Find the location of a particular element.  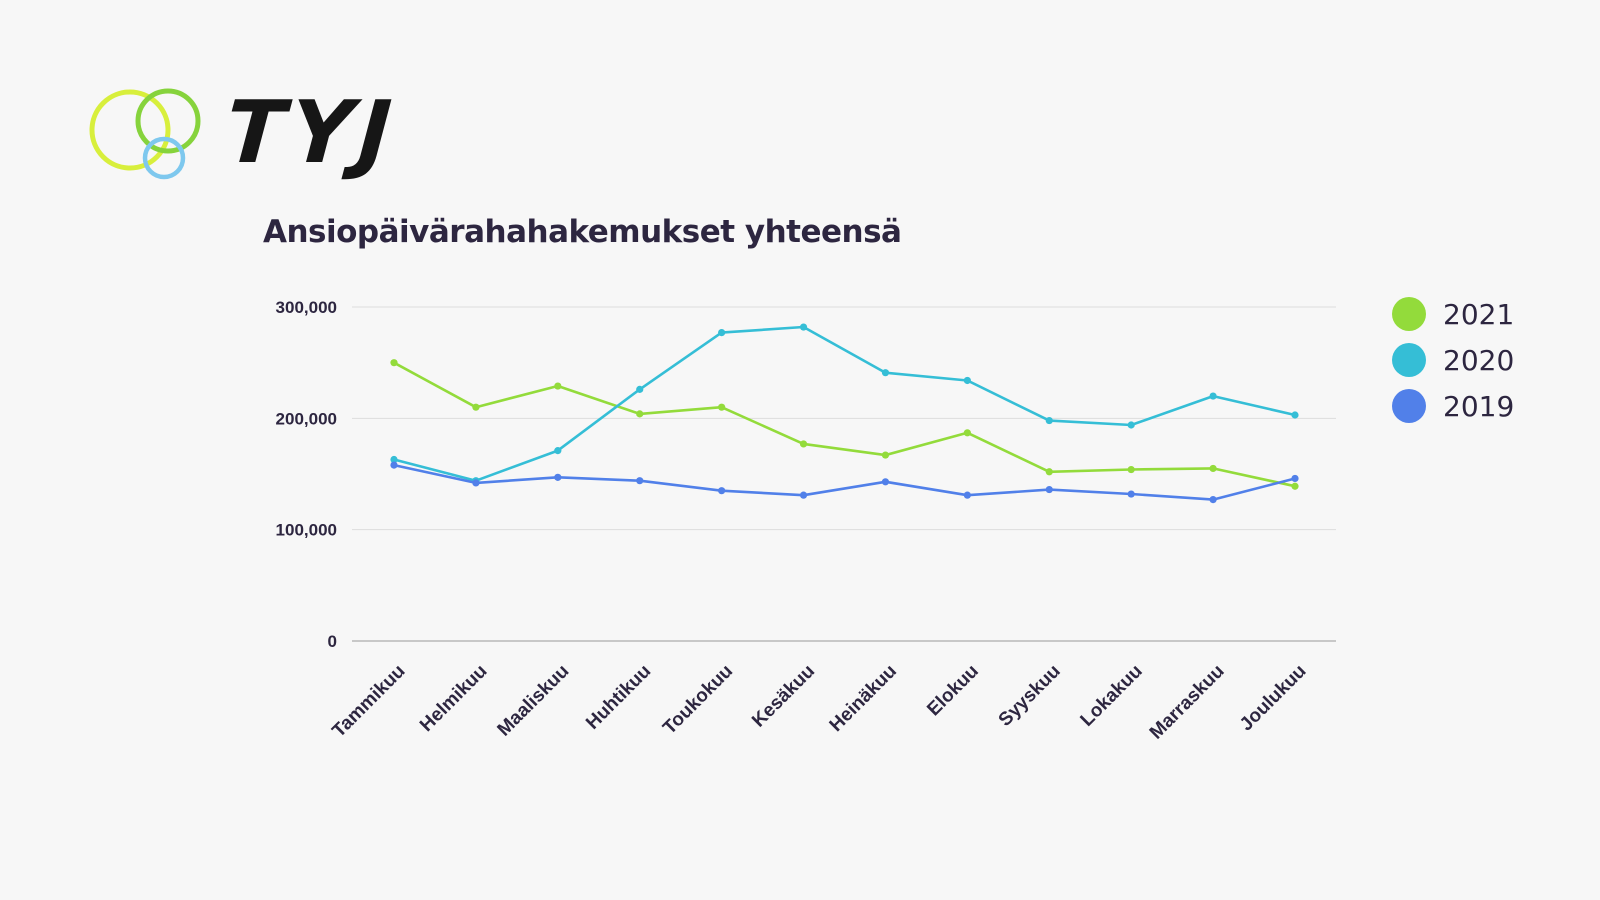

y-axis-labels: 0 100,000 200,000 300,000 is located at coordinates (306, 474).